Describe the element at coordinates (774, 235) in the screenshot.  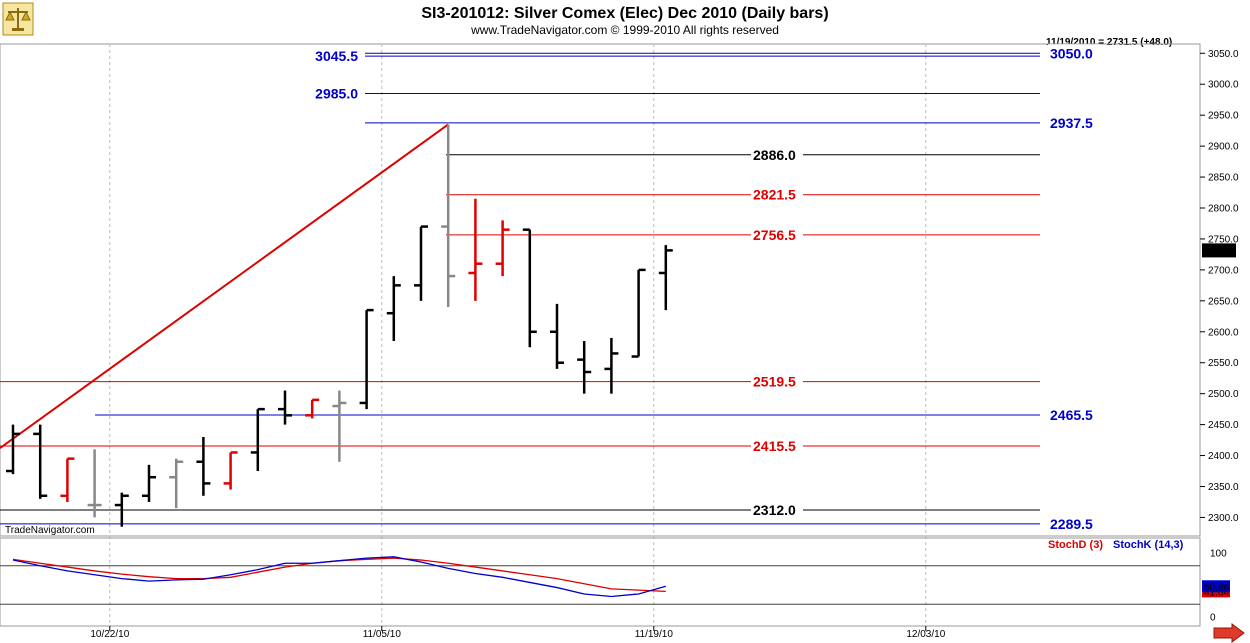
I see `level-label: 2756.5` at that location.